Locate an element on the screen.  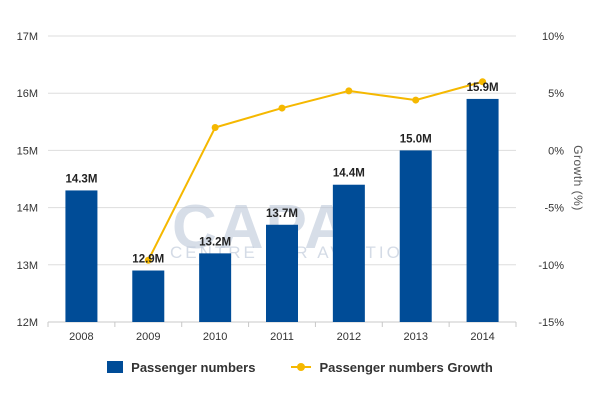
left-tick-label: 17M is located at coordinates (27, 37).